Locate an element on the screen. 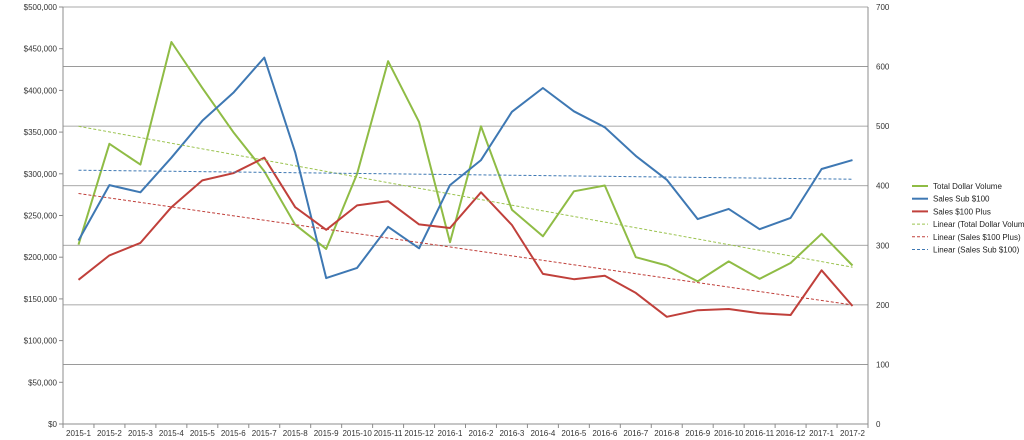 Image resolution: width=1024 pixels, height=440 pixels. left-tick-label: $250,000 is located at coordinates (41, 216).